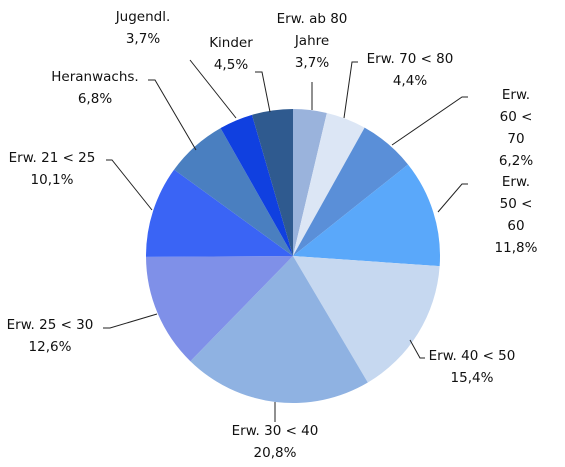 The height and width of the screenshot is (467, 565). What do you see at coordinates (275, 442) in the screenshot?
I see `slice-label: Erw. 30 < 40 20,8%` at bounding box center [275, 442].